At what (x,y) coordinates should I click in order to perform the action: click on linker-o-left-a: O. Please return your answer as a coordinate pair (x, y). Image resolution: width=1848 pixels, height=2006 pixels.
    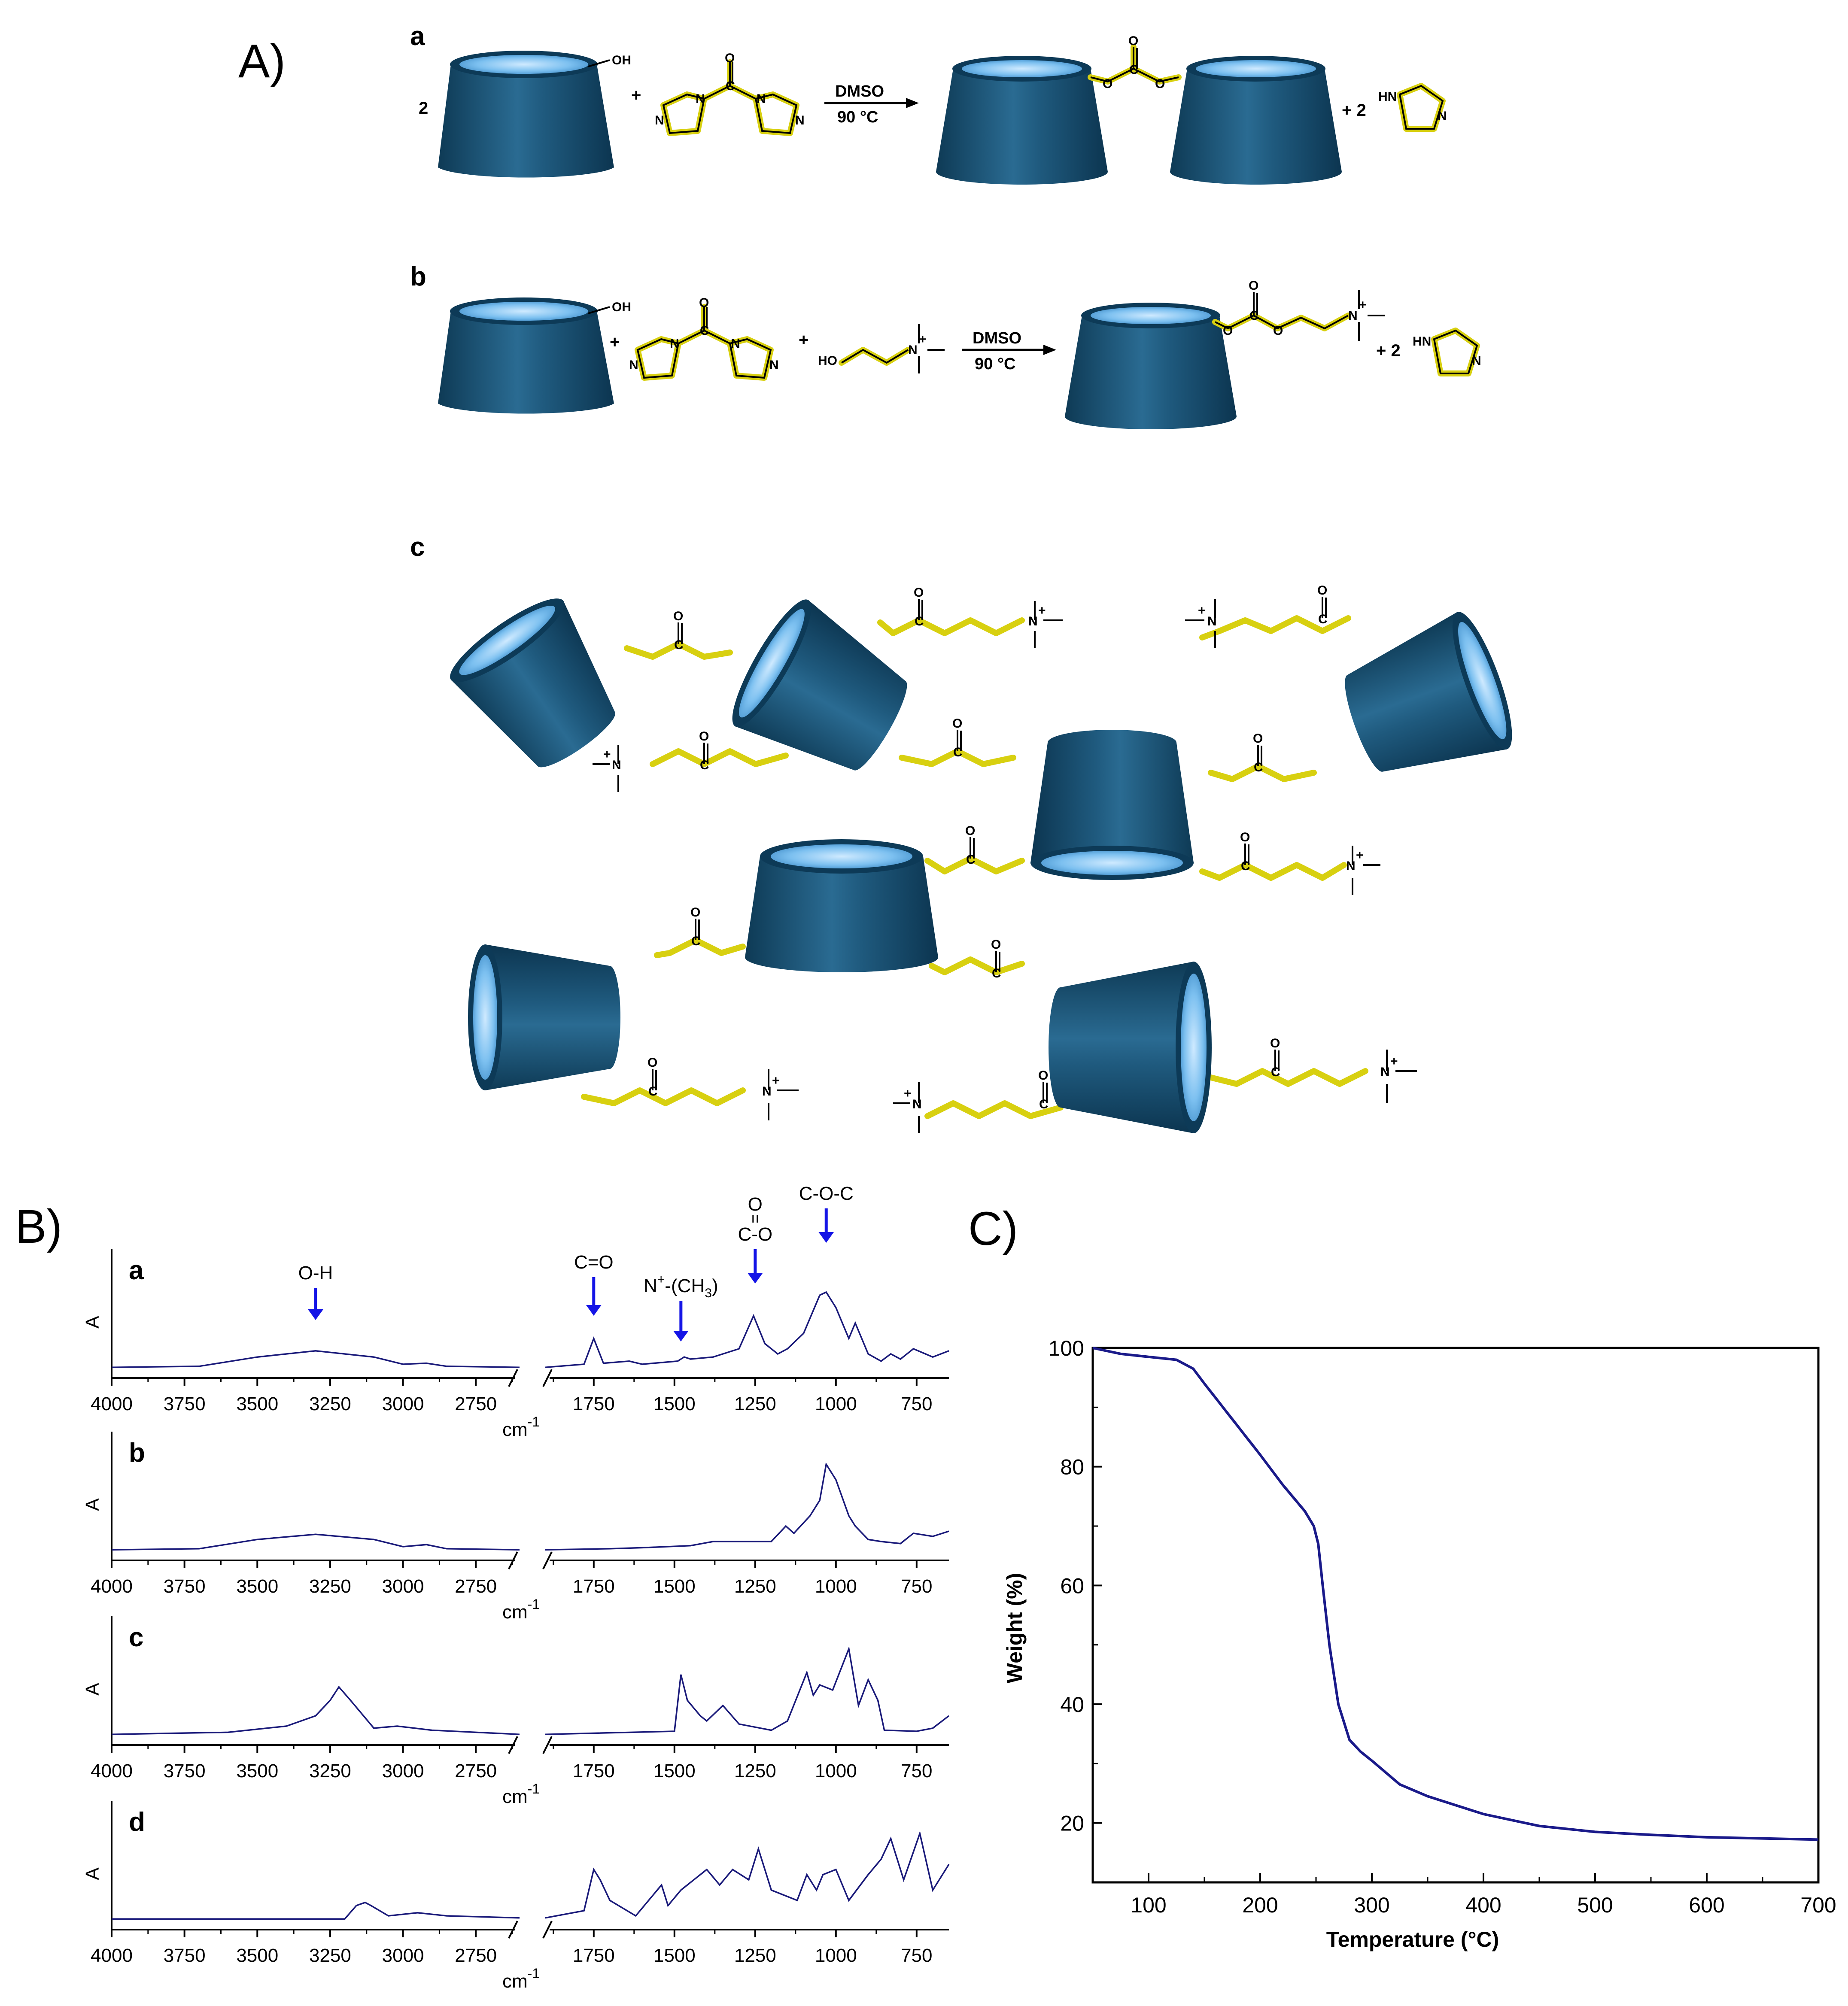
    Looking at the image, I should click on (1107, 84).